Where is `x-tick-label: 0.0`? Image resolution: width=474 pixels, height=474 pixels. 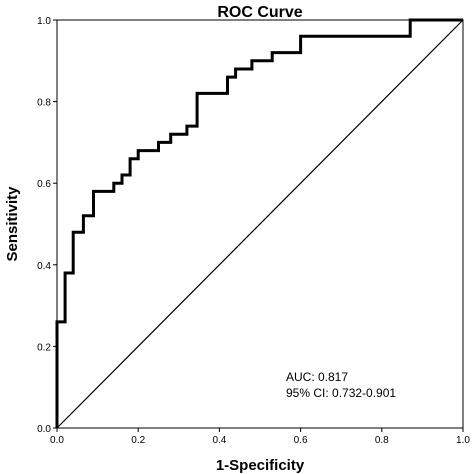
x-tick-label: 0.0 is located at coordinates (57, 440).